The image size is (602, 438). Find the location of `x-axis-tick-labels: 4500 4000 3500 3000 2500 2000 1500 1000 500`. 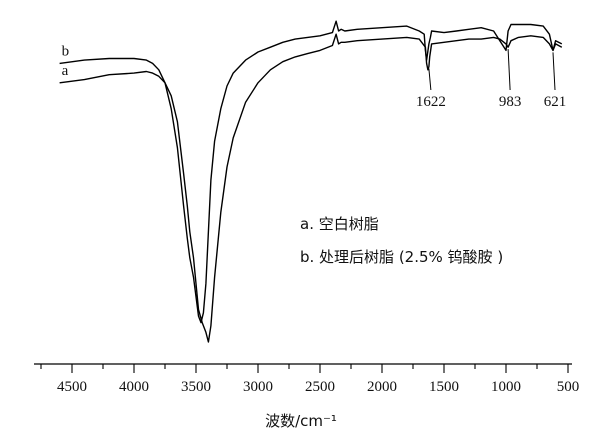

x-axis-tick-labels: 4500 4000 3500 3000 2500 2000 1500 1000 500 is located at coordinates (318, 387).